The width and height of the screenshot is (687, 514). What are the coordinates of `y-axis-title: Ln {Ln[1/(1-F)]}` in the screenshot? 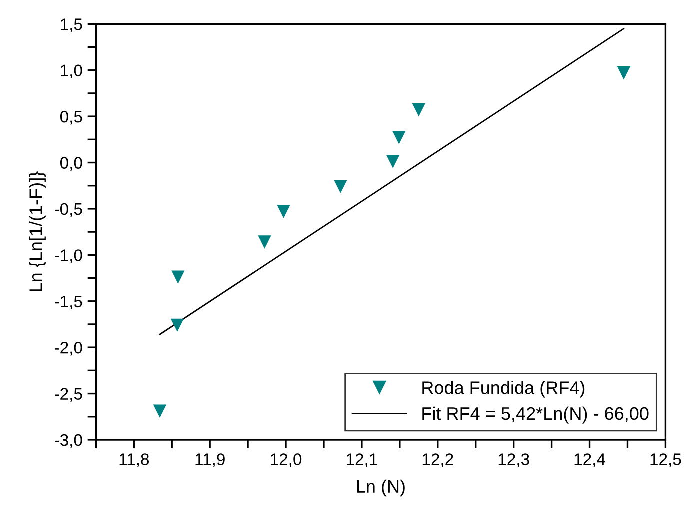 It's located at (37, 232).